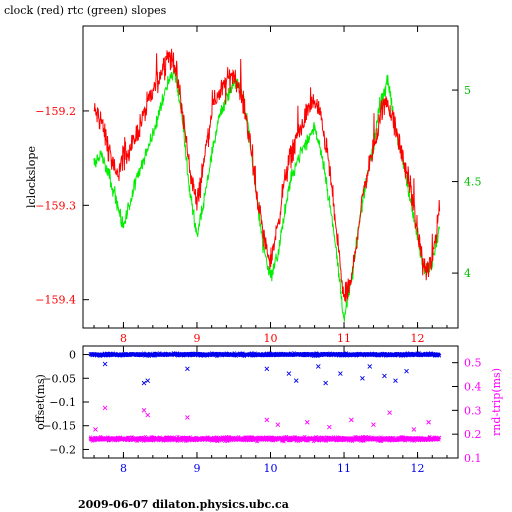 The image size is (512, 512). Describe the element at coordinates (55, 205) in the screenshot. I see `y-left-tick-label: −159.3` at that location.